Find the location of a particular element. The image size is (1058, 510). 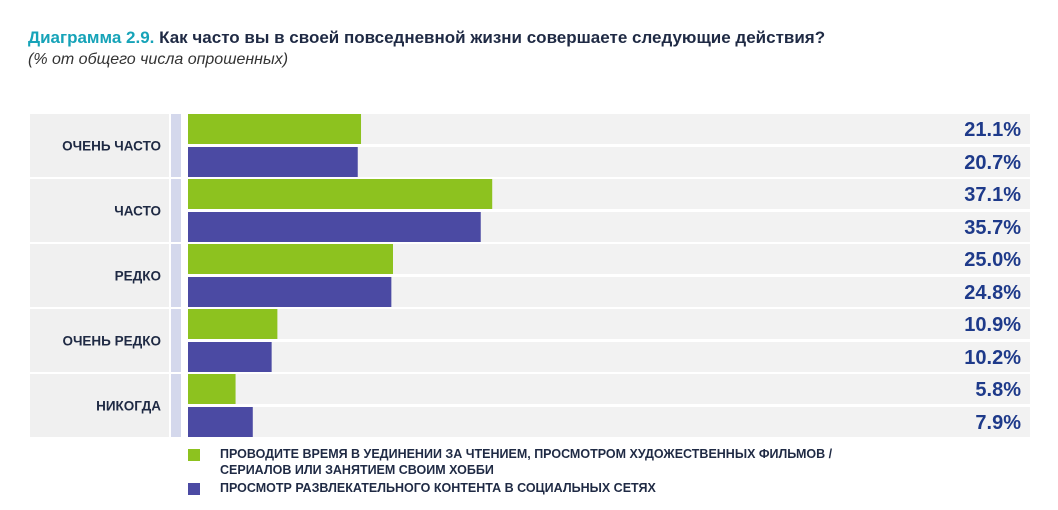

value-label-3-series-2: 24.8% is located at coordinates (992, 293).